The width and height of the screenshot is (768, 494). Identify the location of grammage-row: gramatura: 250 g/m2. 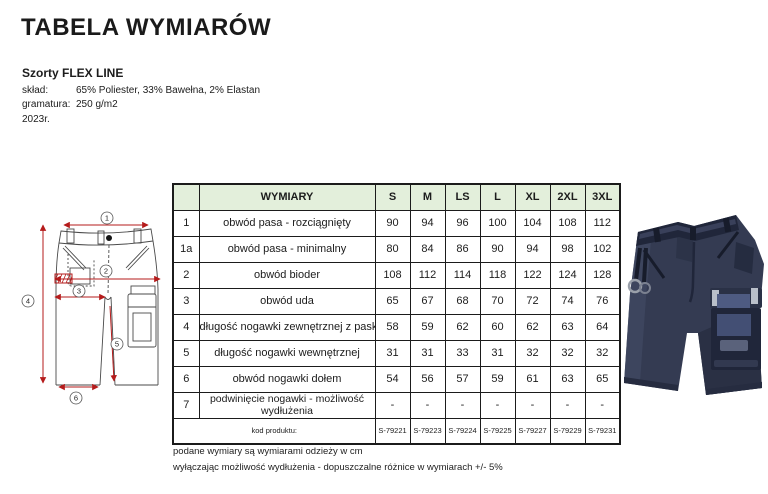
(141, 105).